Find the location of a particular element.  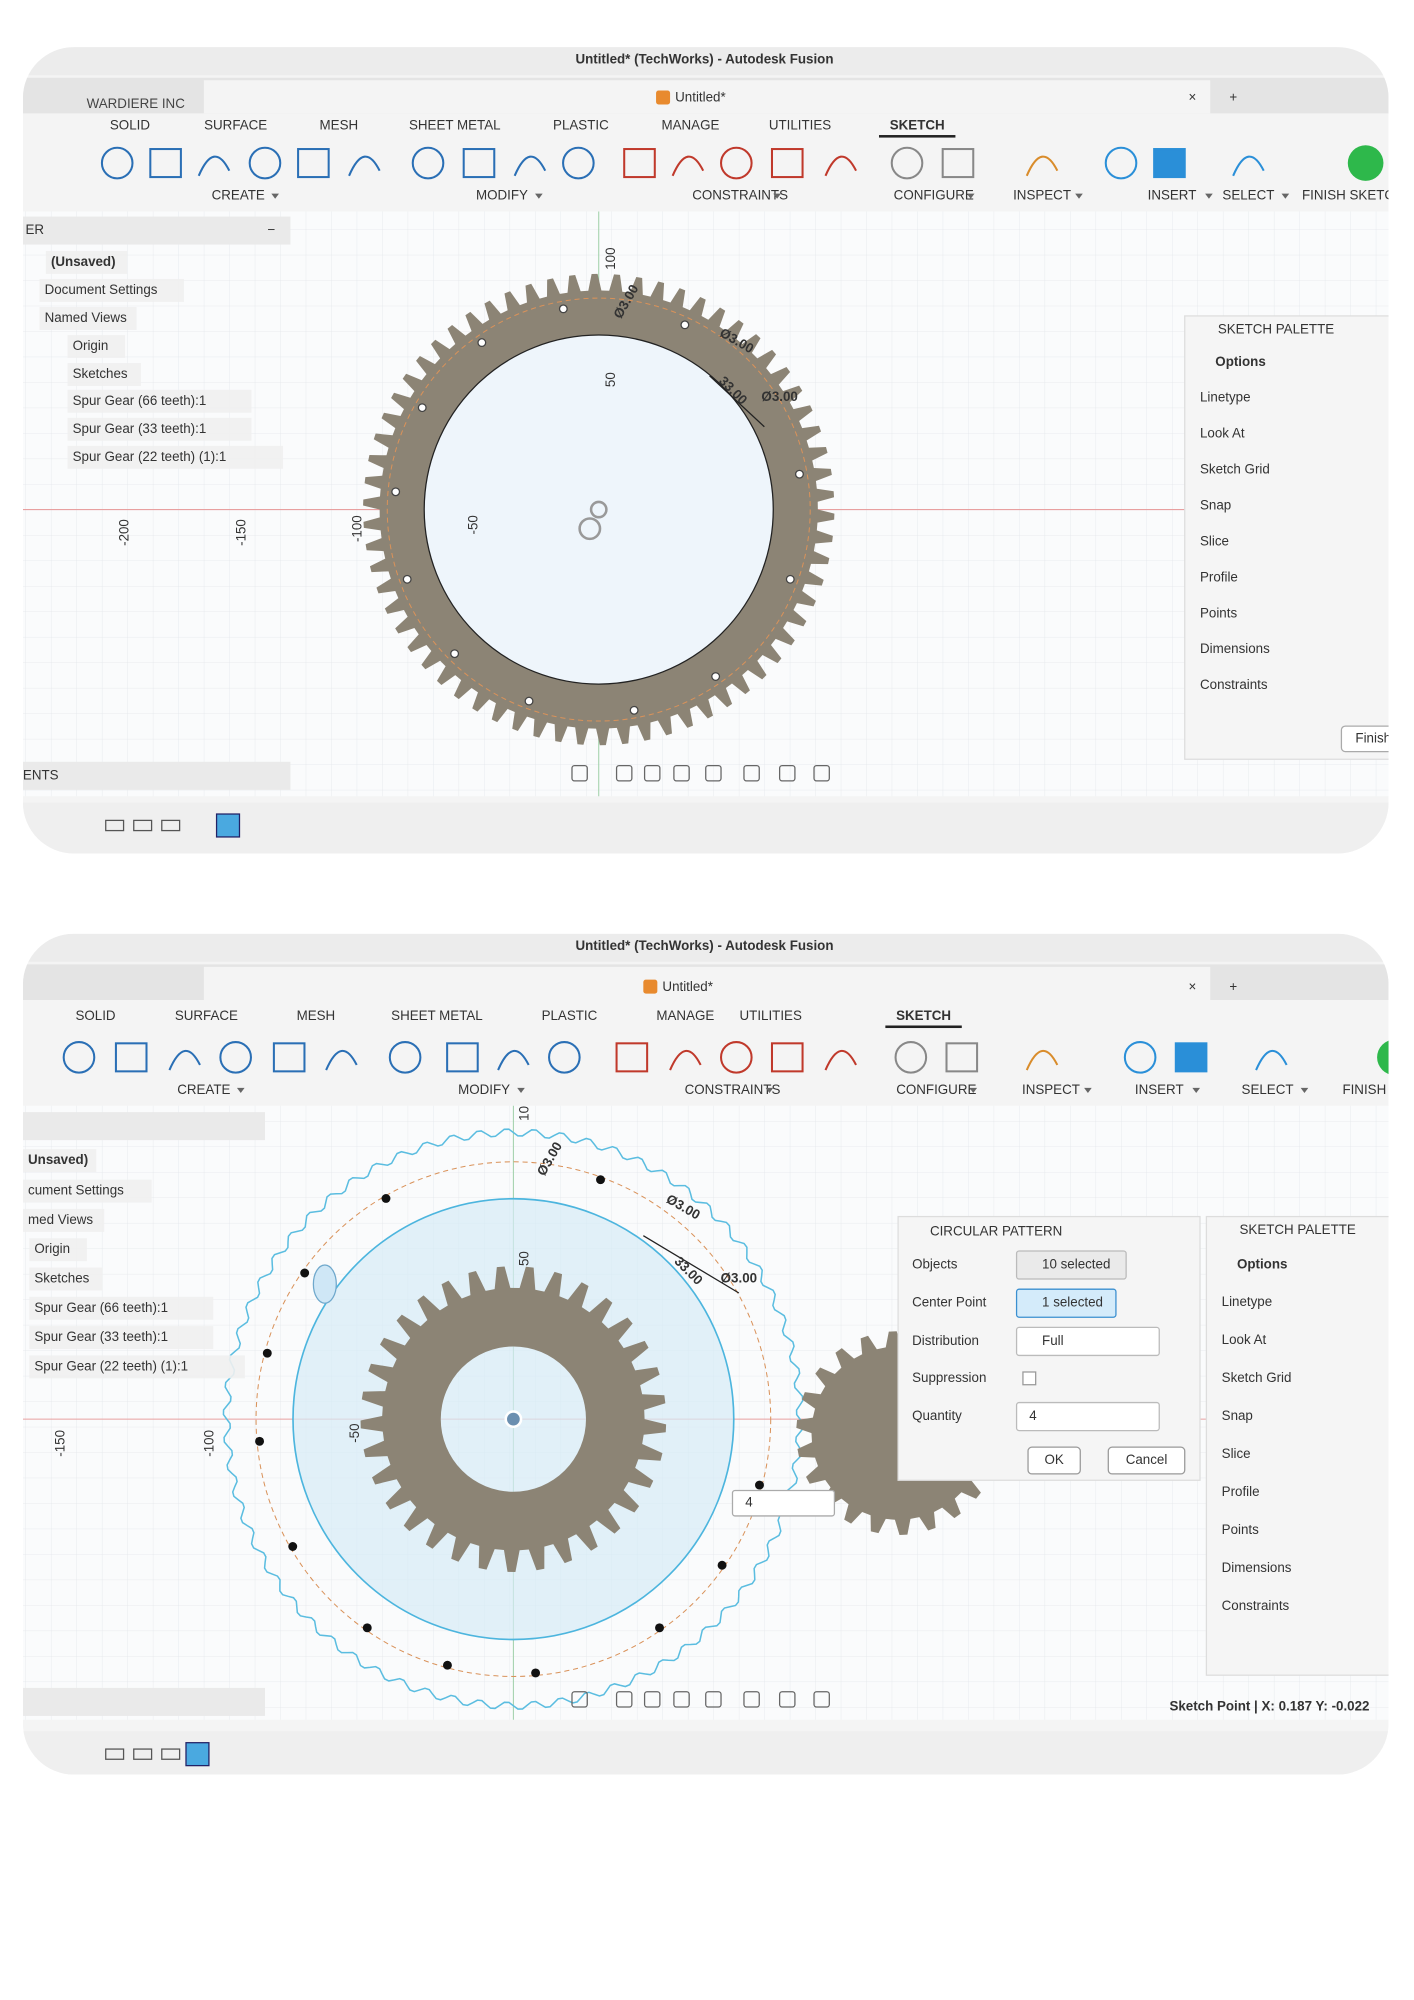

toolbar-group: FINISH SKETCH is located at coordinates (1353, 195).